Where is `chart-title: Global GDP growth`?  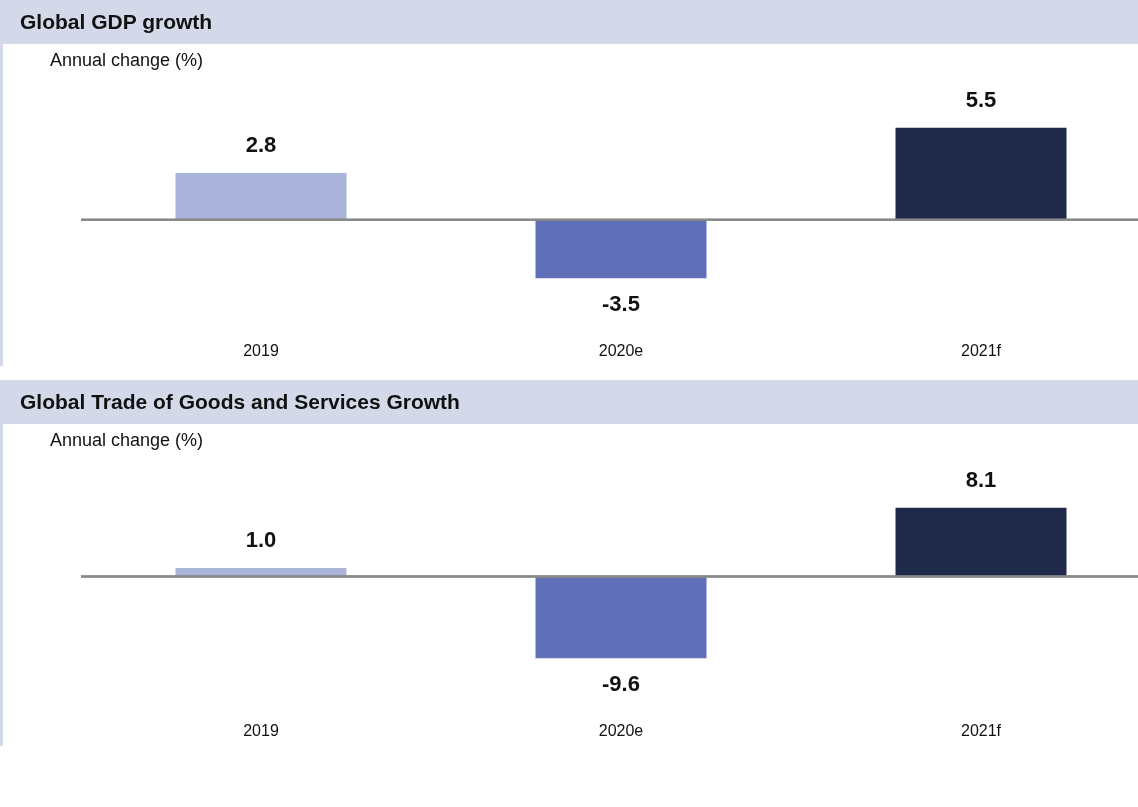
chart-title: Global GDP growth is located at coordinates (570, 22).